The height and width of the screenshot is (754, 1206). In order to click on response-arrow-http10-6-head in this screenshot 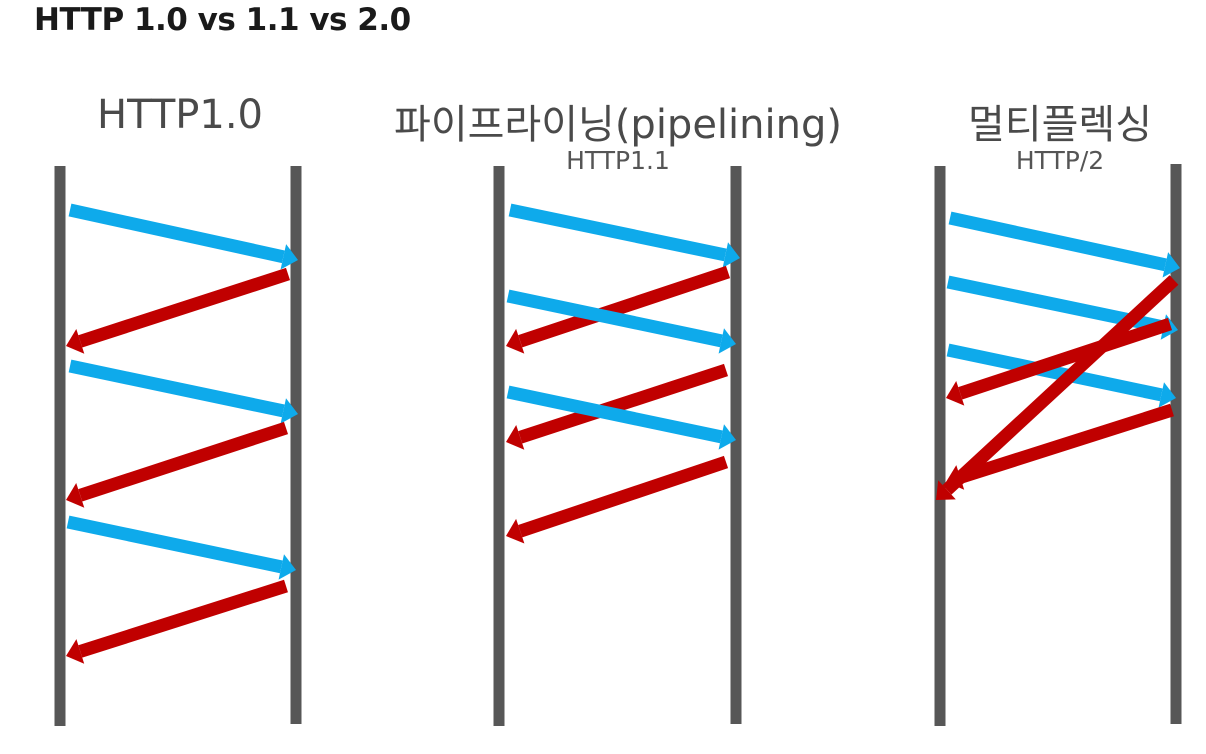, I will do `click(75, 651)`.